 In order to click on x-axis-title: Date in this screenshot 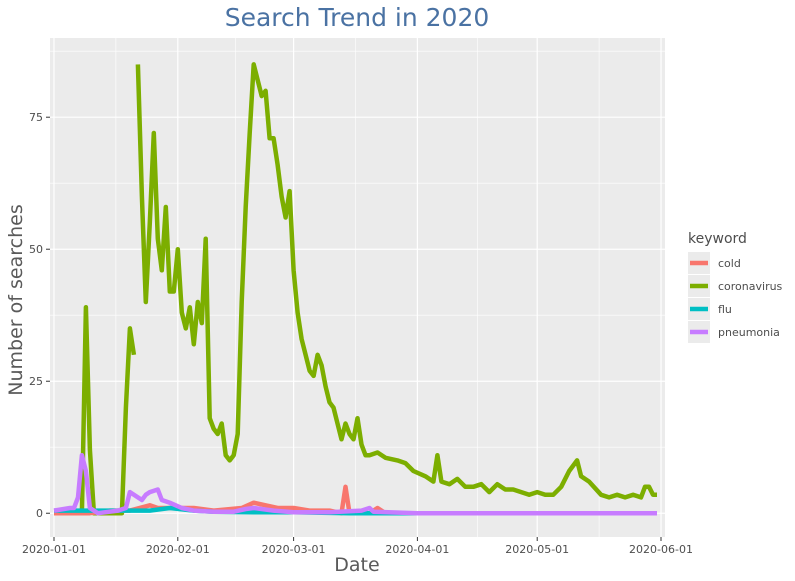, I will do `click(356, 565)`.